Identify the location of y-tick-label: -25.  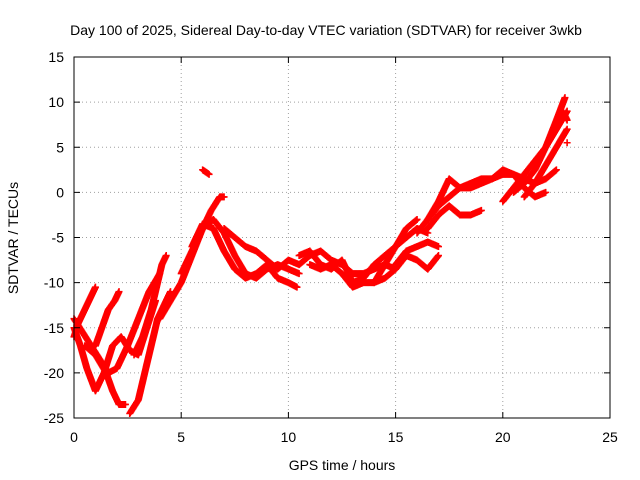
(54, 418).